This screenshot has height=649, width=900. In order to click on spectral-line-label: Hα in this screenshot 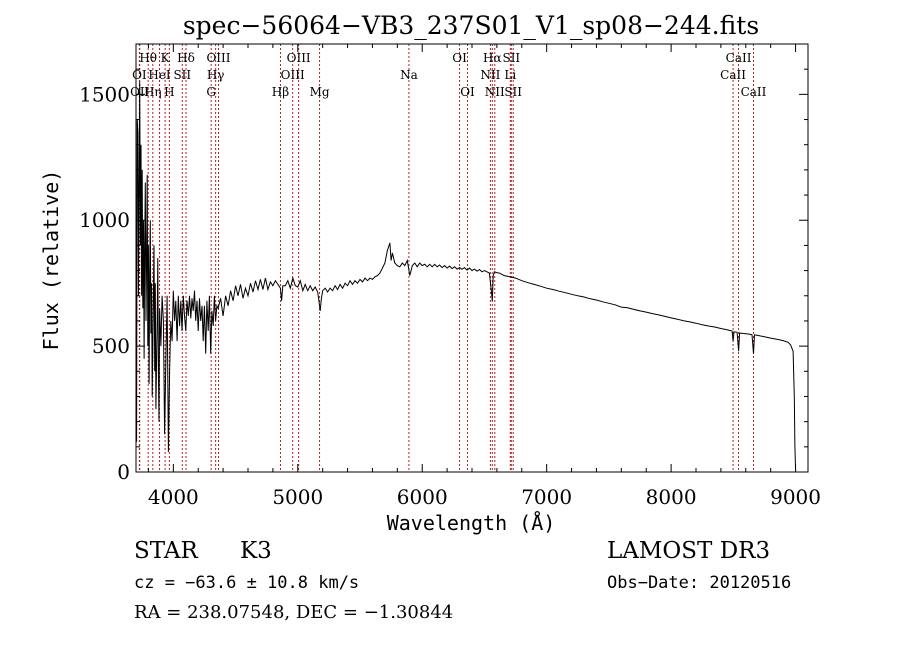, I will do `click(492, 58)`.